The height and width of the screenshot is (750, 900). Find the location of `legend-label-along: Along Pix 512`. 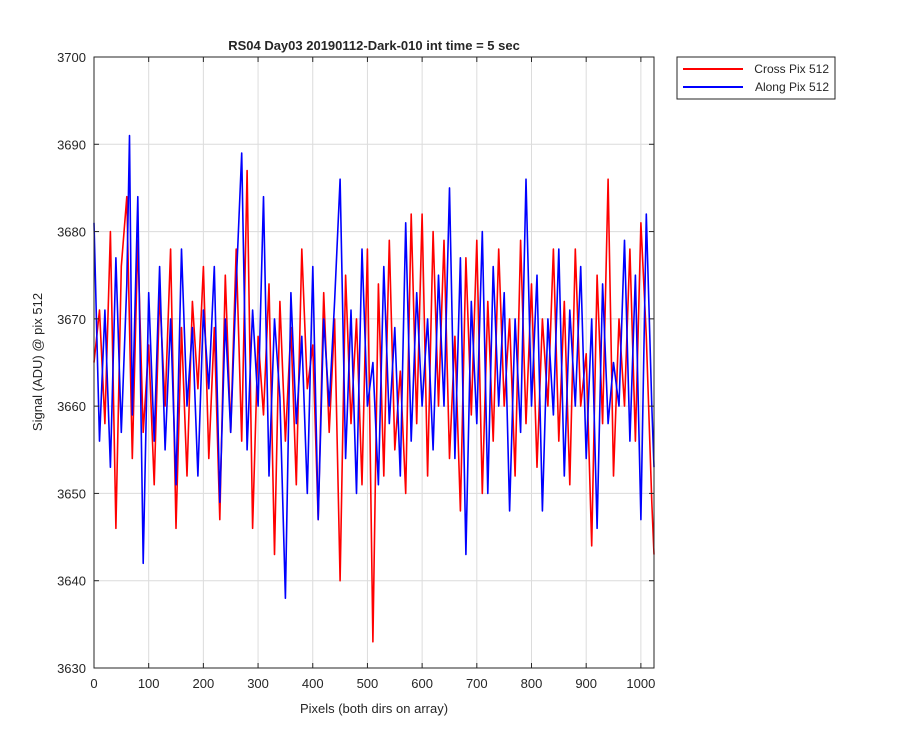

legend-label-along: Along Pix 512 is located at coordinates (792, 87).